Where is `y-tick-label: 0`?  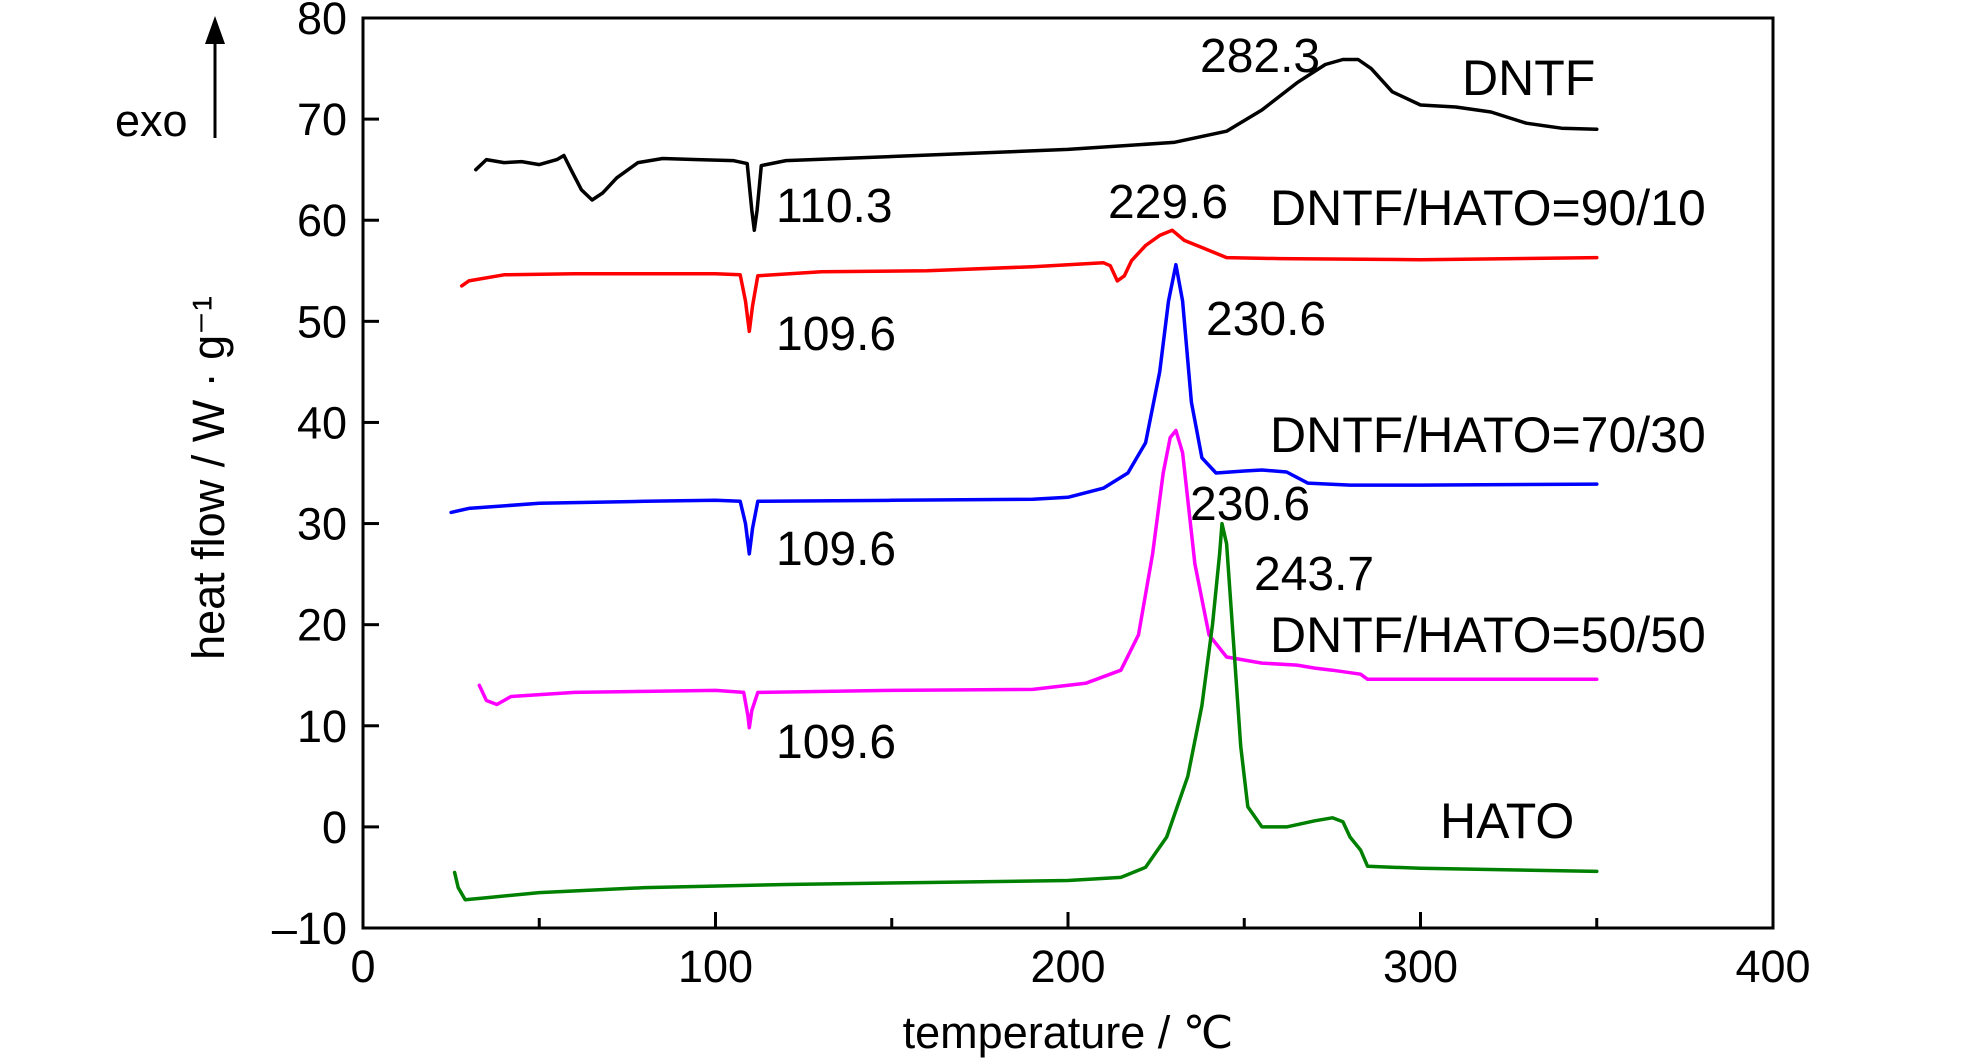
y-tick-label: 0 is located at coordinates (334, 827).